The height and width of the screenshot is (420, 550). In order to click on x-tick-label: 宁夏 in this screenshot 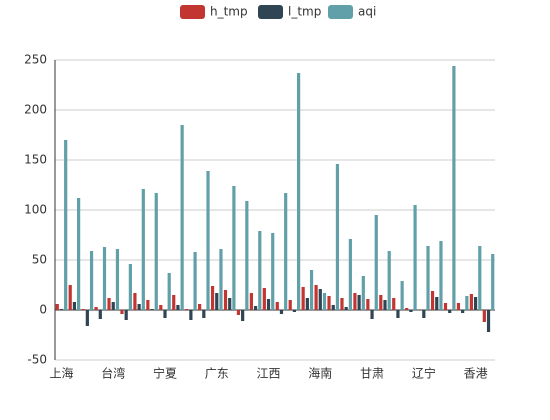, I will do `click(165, 373)`.